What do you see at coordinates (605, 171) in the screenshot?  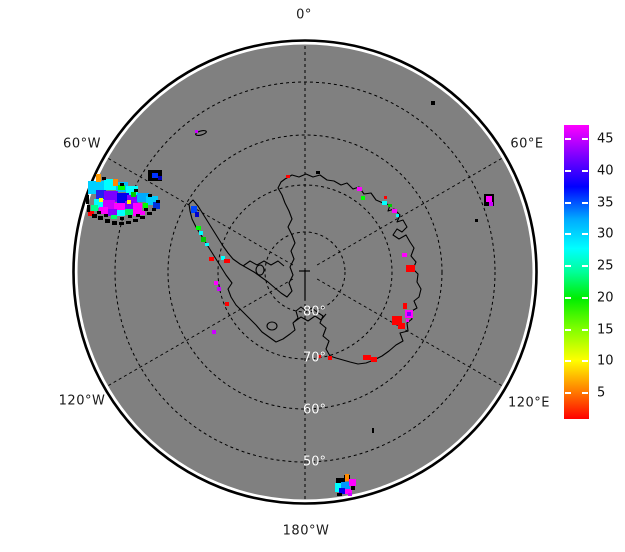 I see `colorbar-tick-label: 40` at bounding box center [605, 171].